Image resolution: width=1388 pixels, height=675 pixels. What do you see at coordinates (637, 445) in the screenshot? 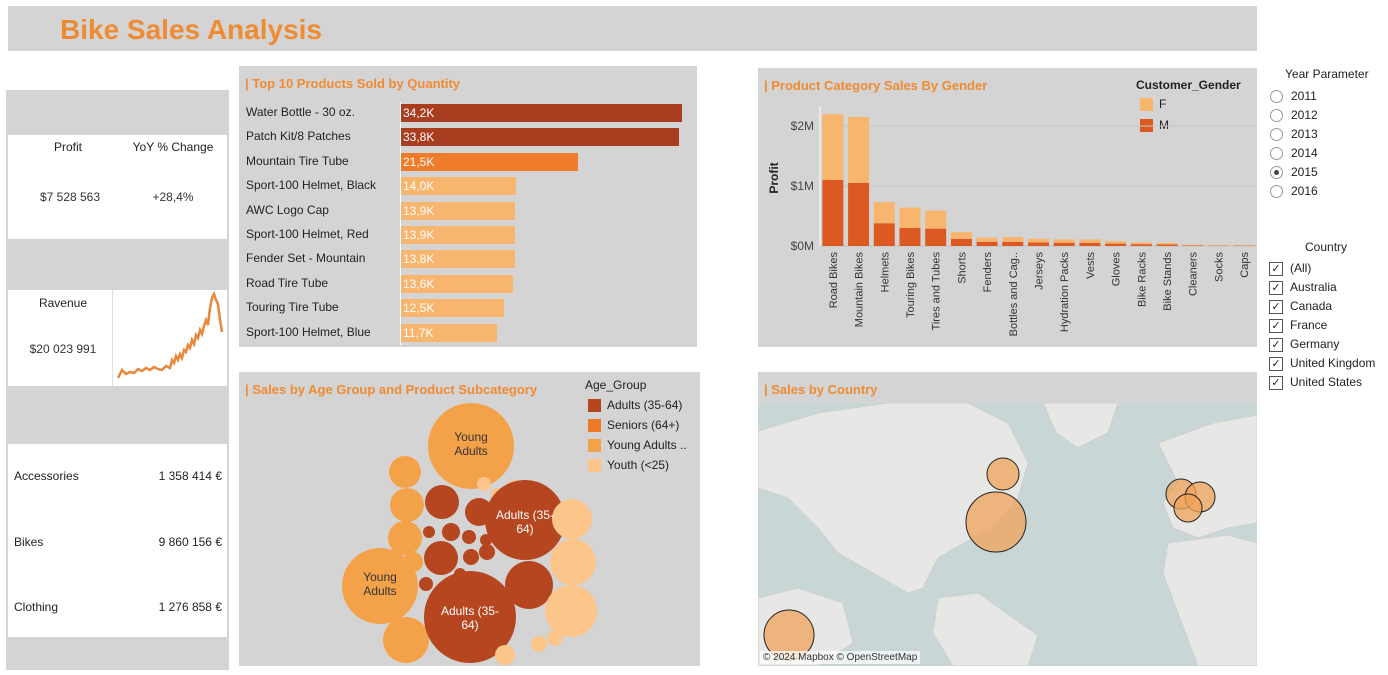
I see `legend-item-young-adults: Young Adults ..` at bounding box center [637, 445].